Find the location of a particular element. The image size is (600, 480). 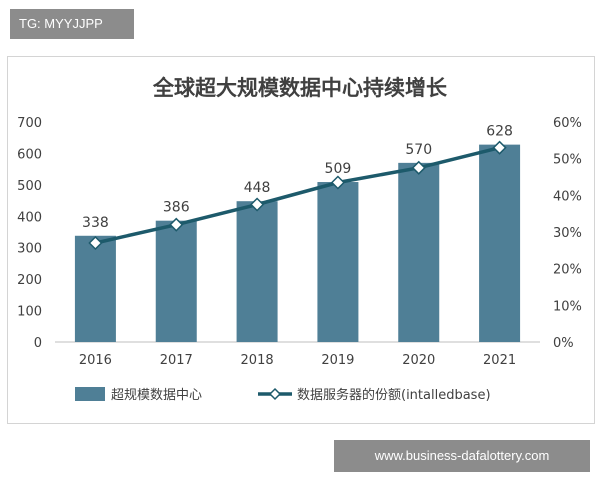

bar-data-label: 509 is located at coordinates (338, 169).